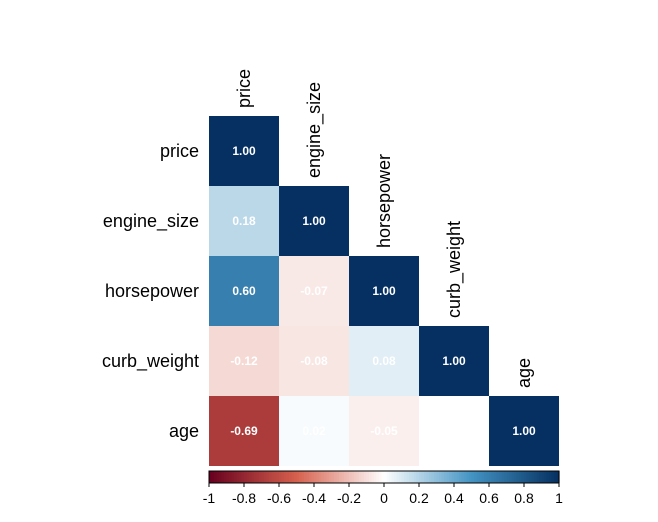 Image resolution: width=658 pixels, height=522 pixels. Describe the element at coordinates (383, 488) in the screenshot. I see `colorbar: -1 -0.8 -0.6 -0.4 -0.2 0 0.2 0.4 0.6 0.8 1` at that location.